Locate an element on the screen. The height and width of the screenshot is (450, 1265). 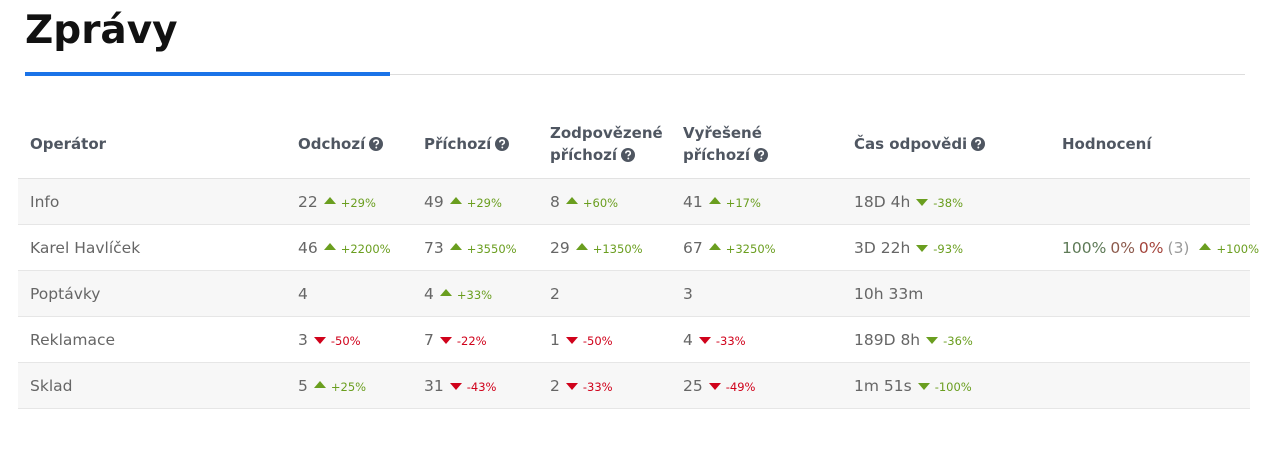
metric-value: 67 is located at coordinates (693, 247).